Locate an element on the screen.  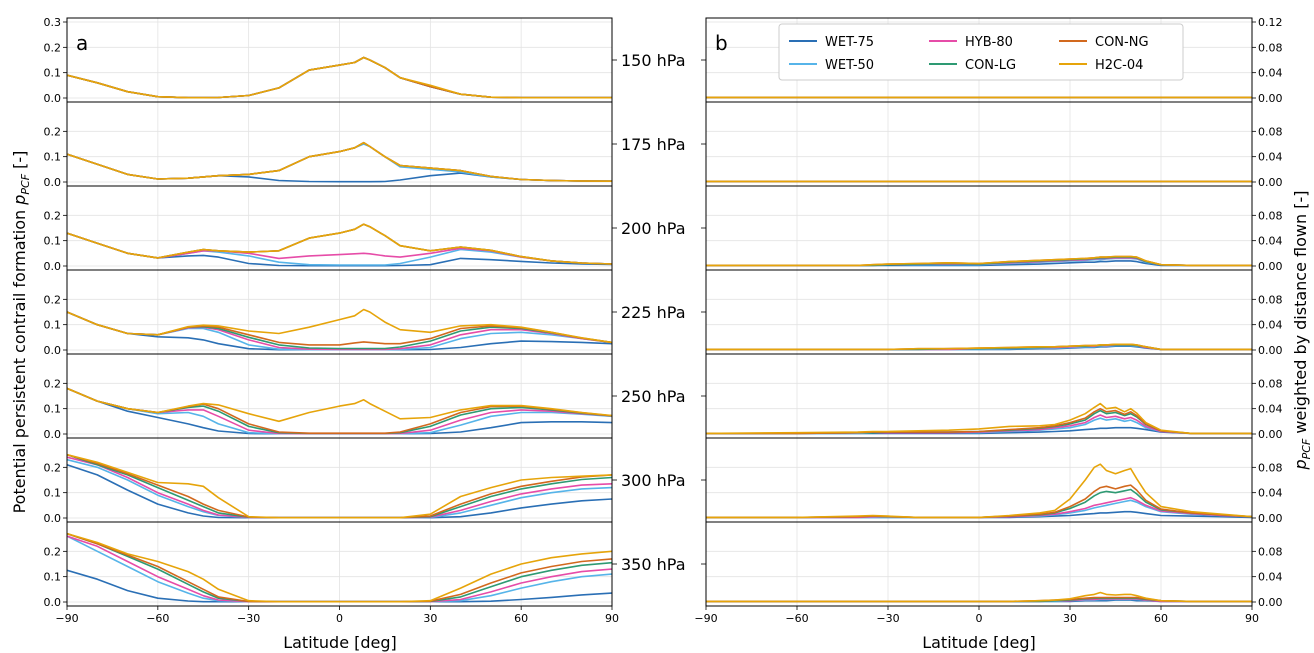
pressure-level-label: 200 hPa is located at coordinates (653, 228).